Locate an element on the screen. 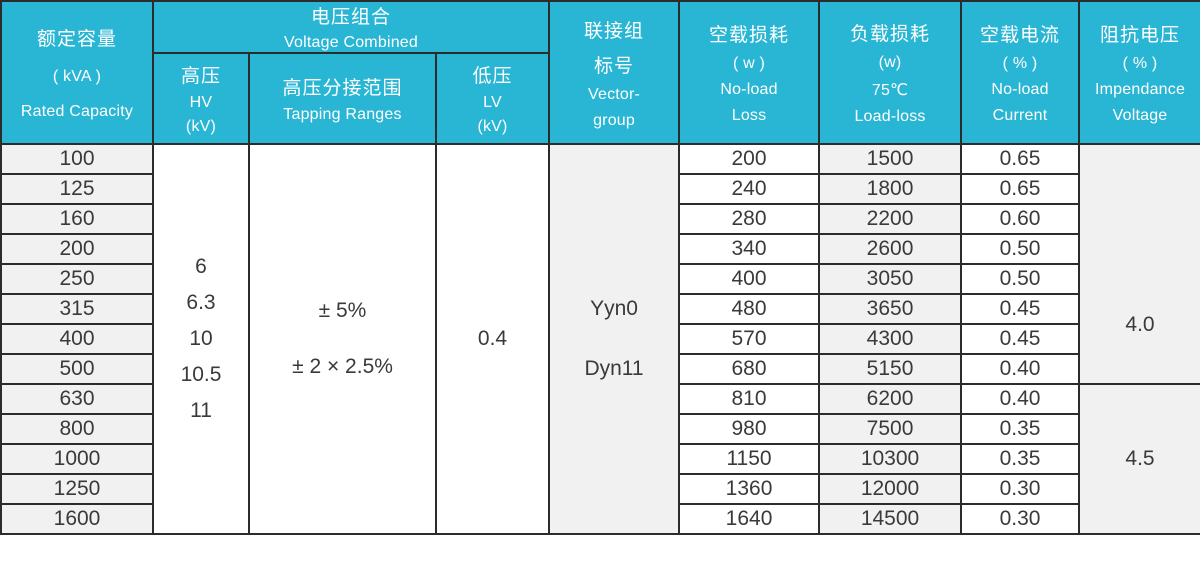 The height and width of the screenshot is (564, 1200). cell-no-load-loss: 200 is located at coordinates (749, 159).